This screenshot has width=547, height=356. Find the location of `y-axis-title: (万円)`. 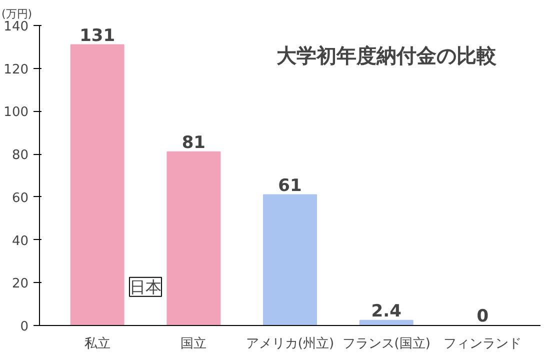

y-axis-title: (万円) is located at coordinates (17, 14).